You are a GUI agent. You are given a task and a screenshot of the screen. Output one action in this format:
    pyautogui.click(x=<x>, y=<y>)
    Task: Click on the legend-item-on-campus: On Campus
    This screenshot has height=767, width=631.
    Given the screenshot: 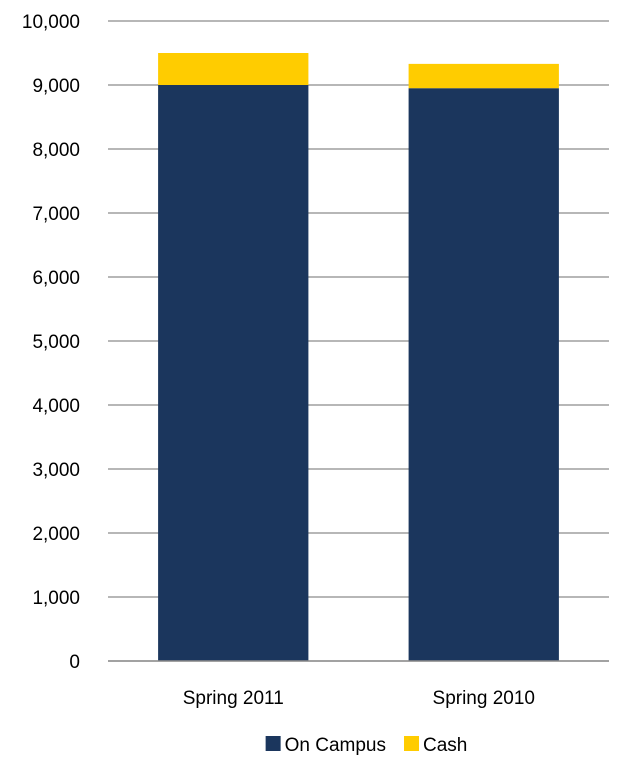 What is the action you would take?
    pyautogui.click(x=325, y=745)
    